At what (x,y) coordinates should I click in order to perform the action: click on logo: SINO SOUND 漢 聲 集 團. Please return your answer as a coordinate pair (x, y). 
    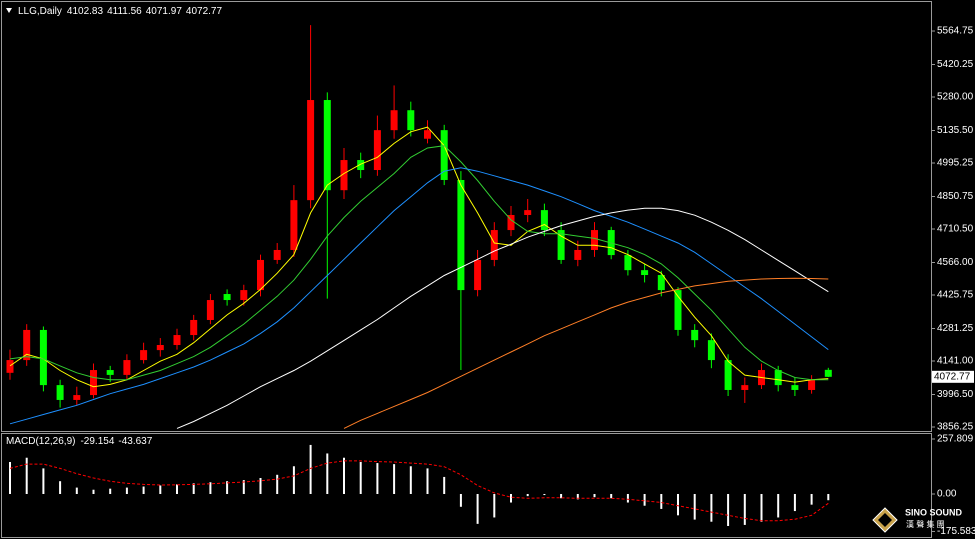
    Looking at the image, I should click on (917, 520).